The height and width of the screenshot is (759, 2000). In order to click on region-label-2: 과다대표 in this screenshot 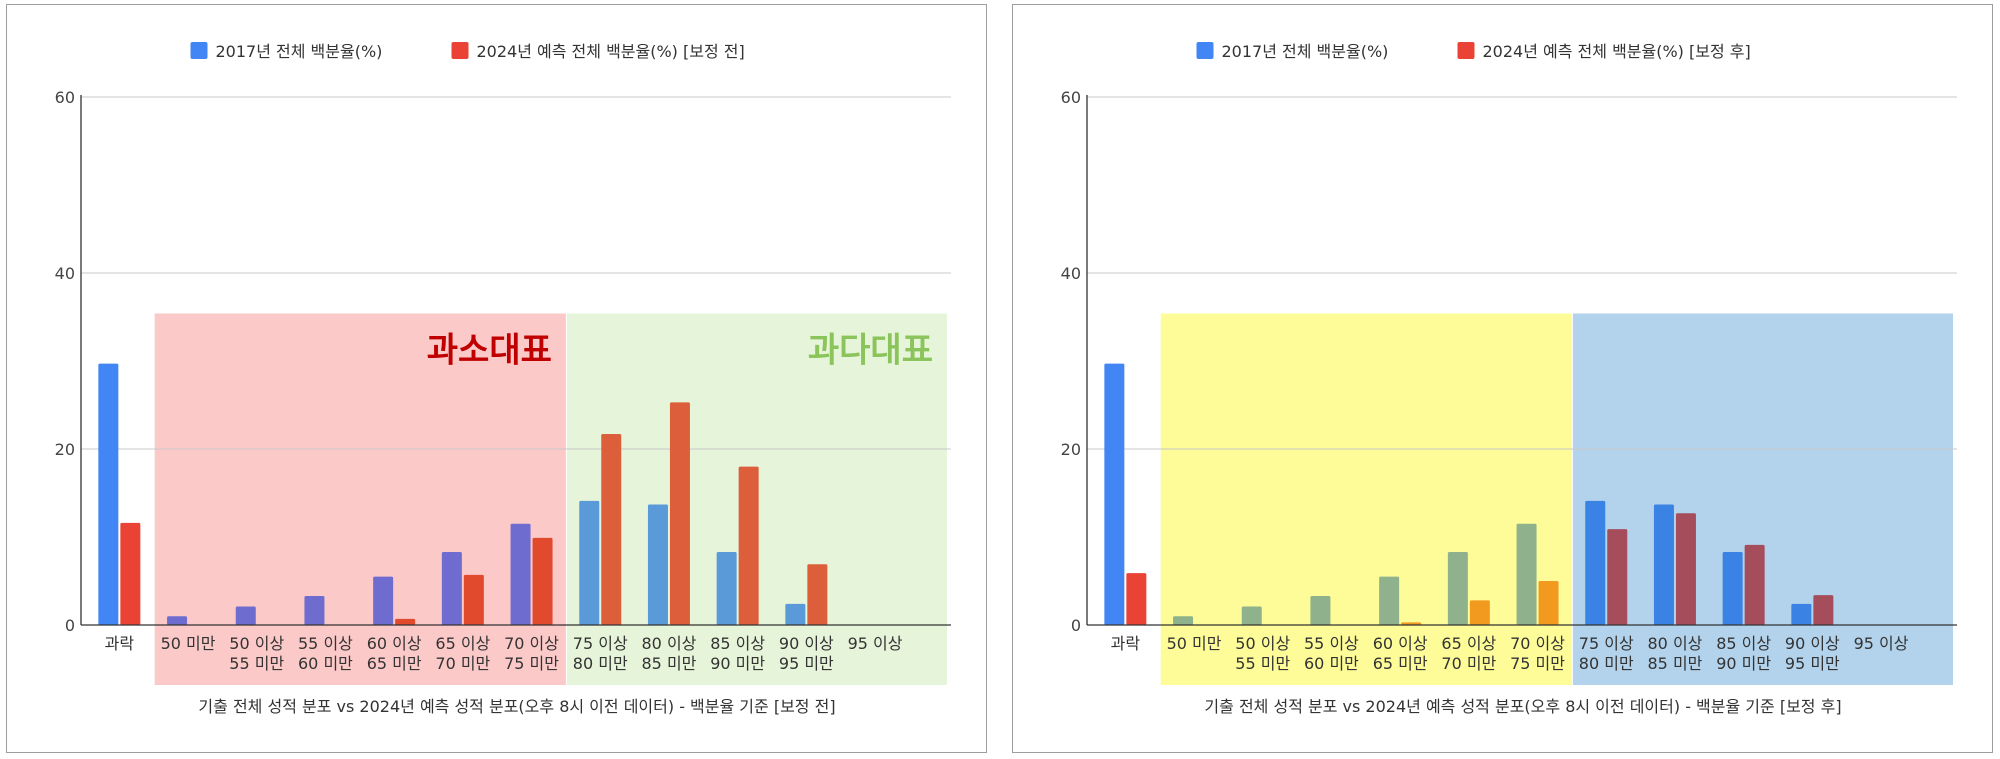, I will do `click(870, 350)`.